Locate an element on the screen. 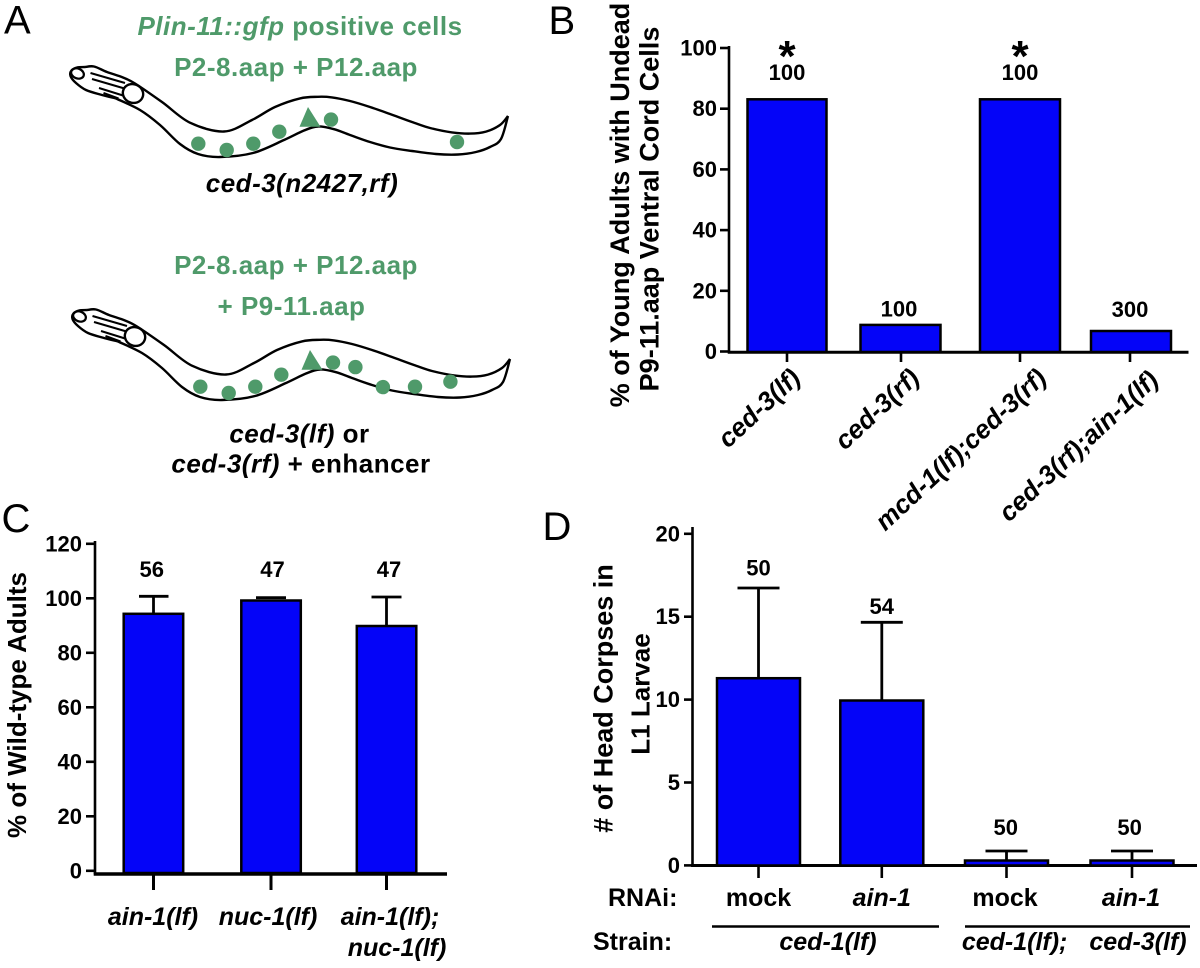 The width and height of the screenshot is (1200, 968). svg-text: ced-3(lf) is located at coordinates (1137, 942).